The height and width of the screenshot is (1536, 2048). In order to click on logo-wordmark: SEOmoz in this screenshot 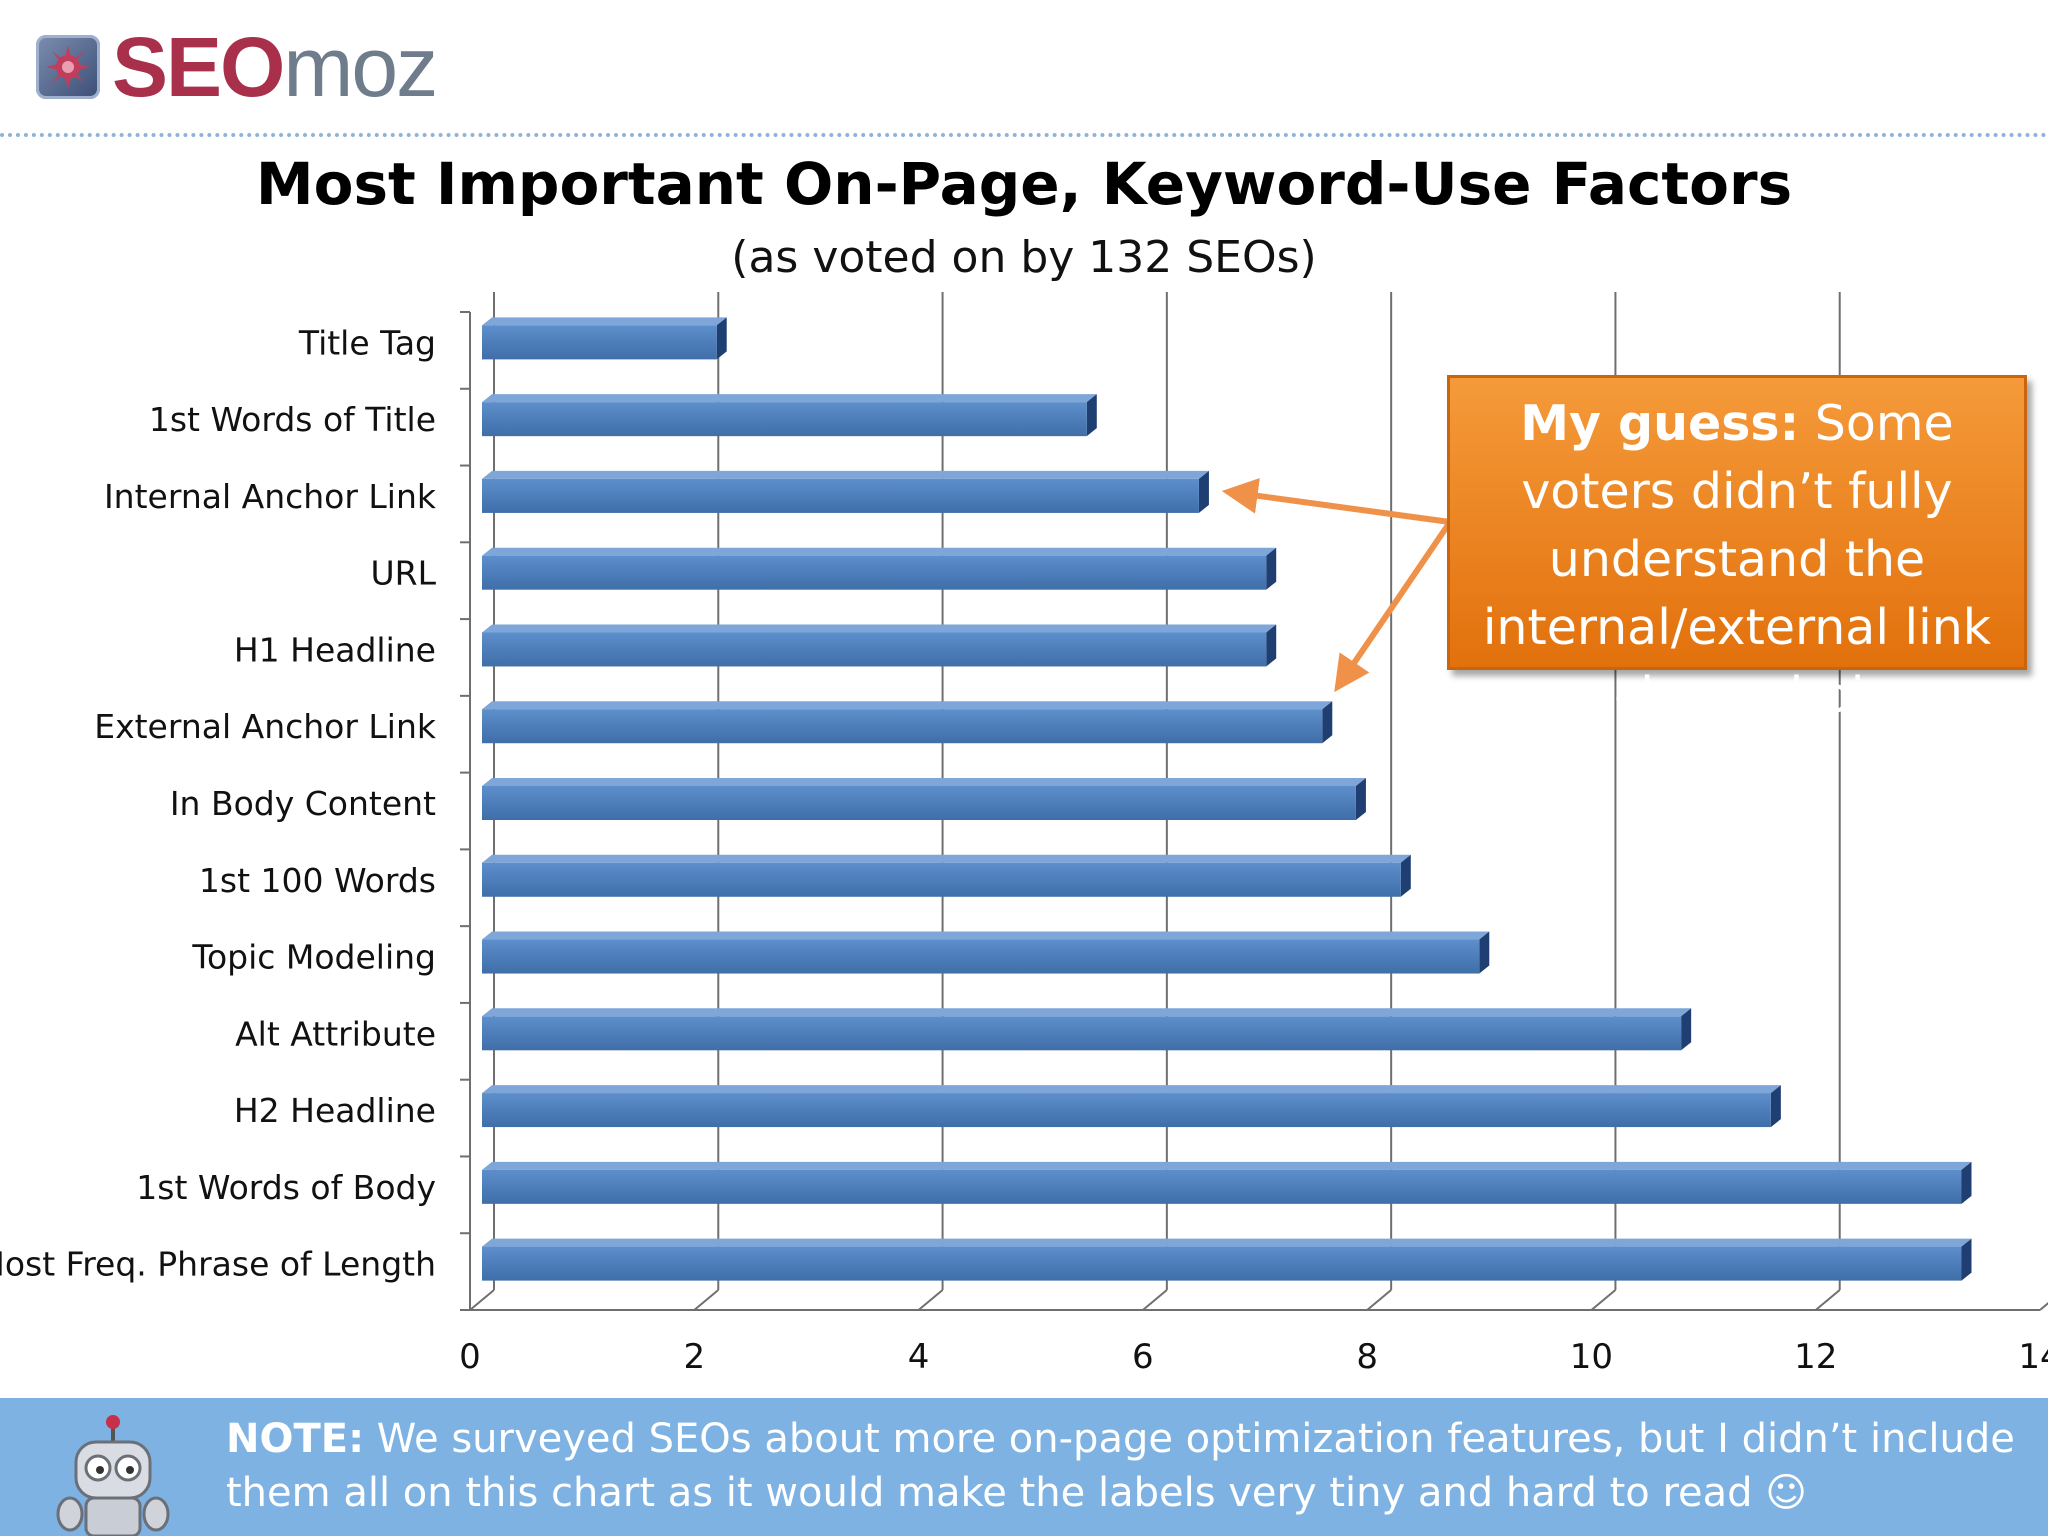, I will do `click(275, 67)`.